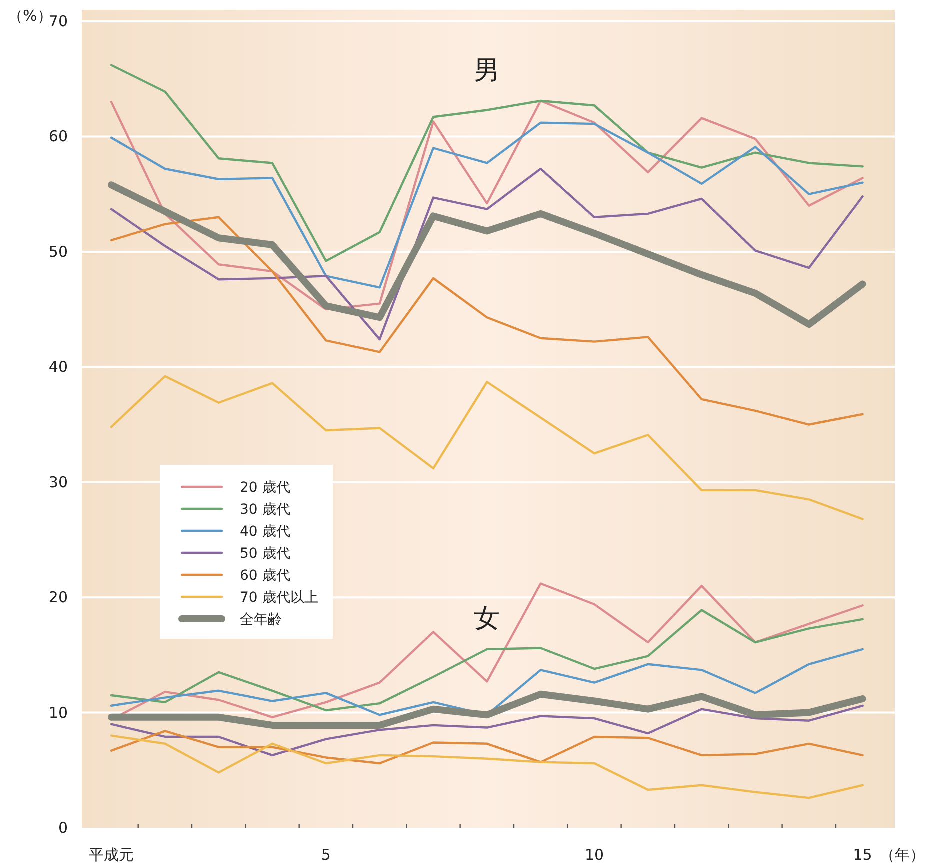 The width and height of the screenshot is (928, 863). Describe the element at coordinates (594, 854) in the screenshot. I see `x-tick-label: 10` at that location.